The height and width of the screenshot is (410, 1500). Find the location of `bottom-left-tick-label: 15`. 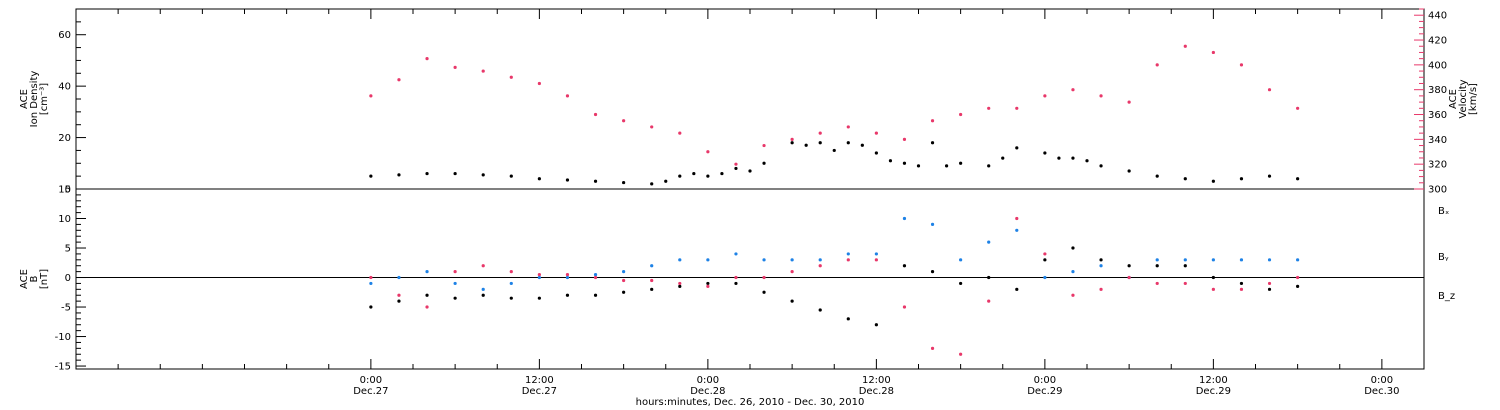

bottom-left-tick-label: 15 is located at coordinates (64, 190).